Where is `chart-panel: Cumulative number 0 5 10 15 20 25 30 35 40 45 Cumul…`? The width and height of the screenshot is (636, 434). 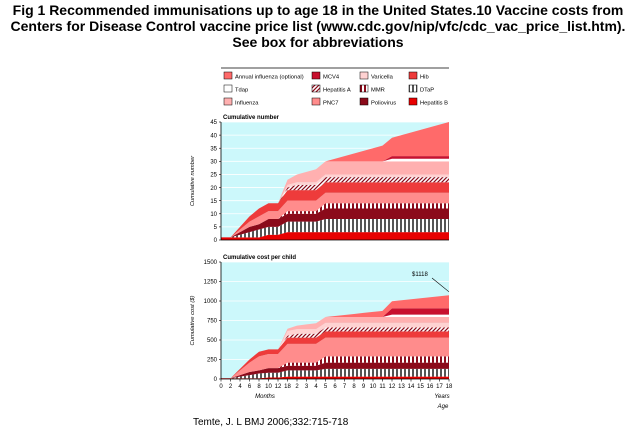 chart-panel: Cumulative number 0 5 10 15 20 25 30 35 40 45 Cumul… is located at coordinates (319, 179).